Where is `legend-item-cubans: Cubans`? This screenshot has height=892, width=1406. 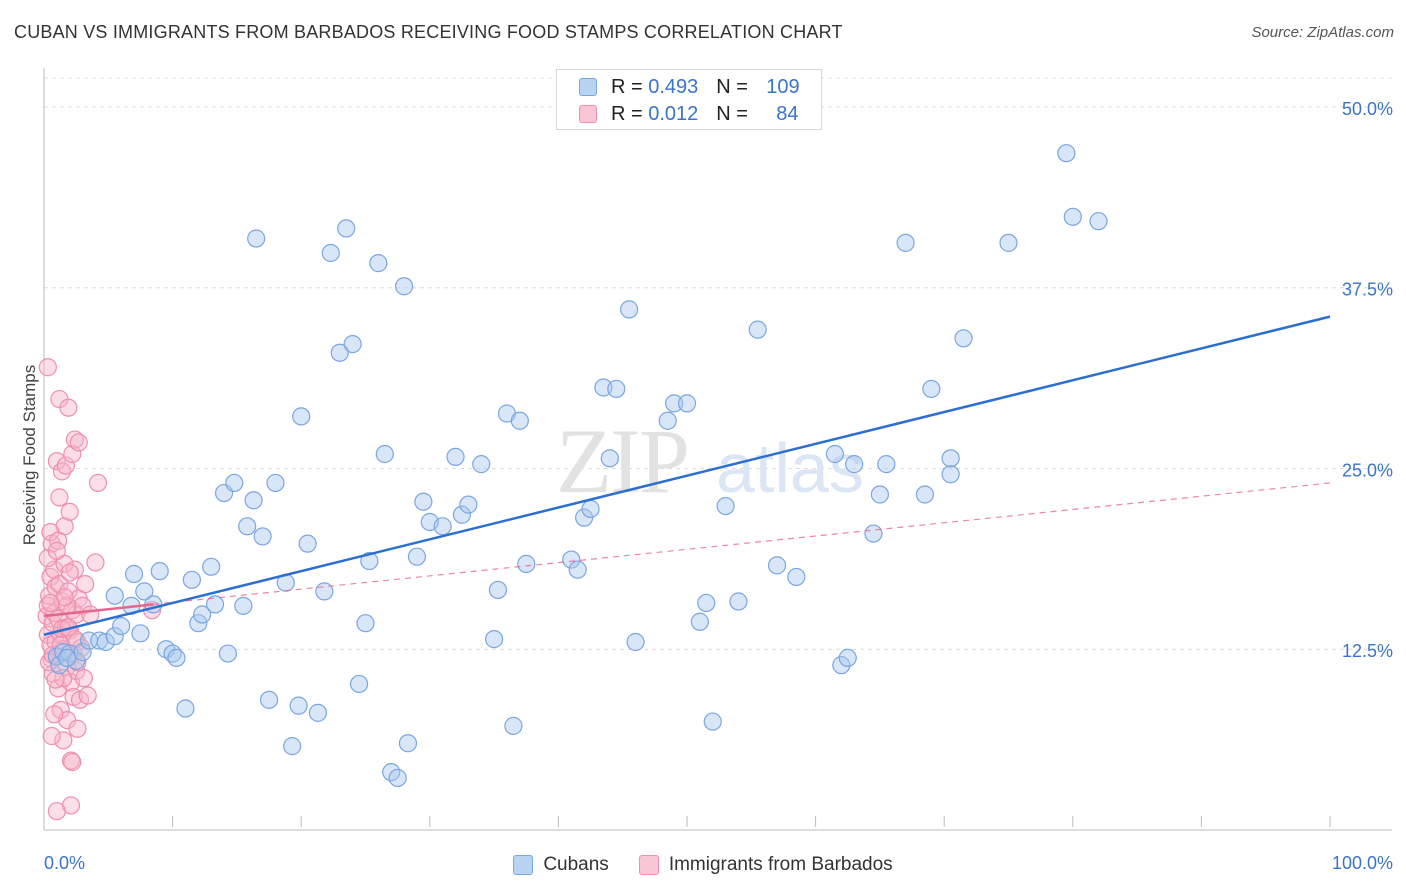
legend-item-cubans: Cubans is located at coordinates (561, 865).